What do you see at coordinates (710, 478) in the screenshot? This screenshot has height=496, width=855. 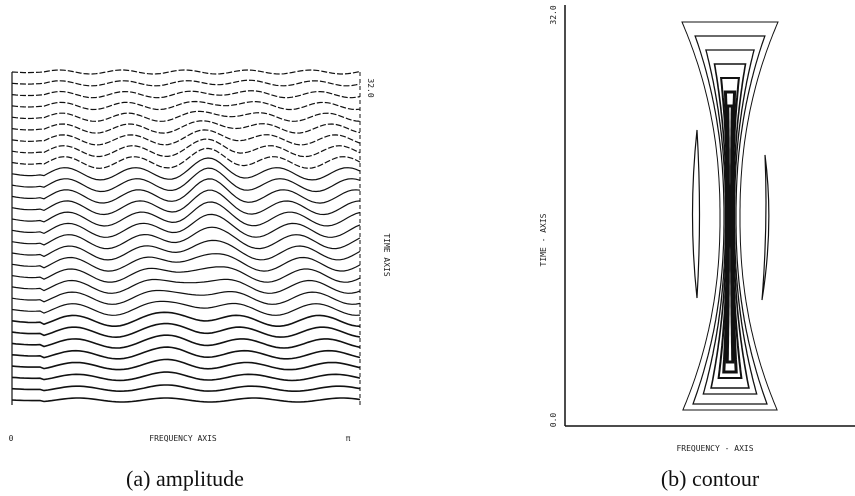 I see `caption: (b) contour` at bounding box center [710, 478].